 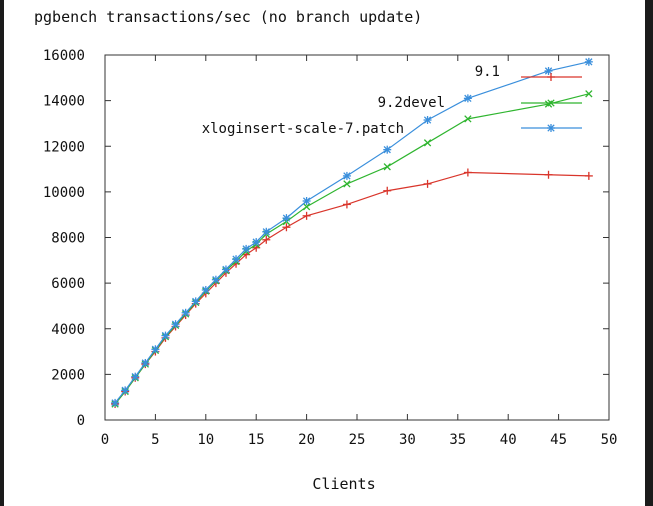 What do you see at coordinates (68, 330) in the screenshot?
I see `y-tick-label: 4000` at bounding box center [68, 330].